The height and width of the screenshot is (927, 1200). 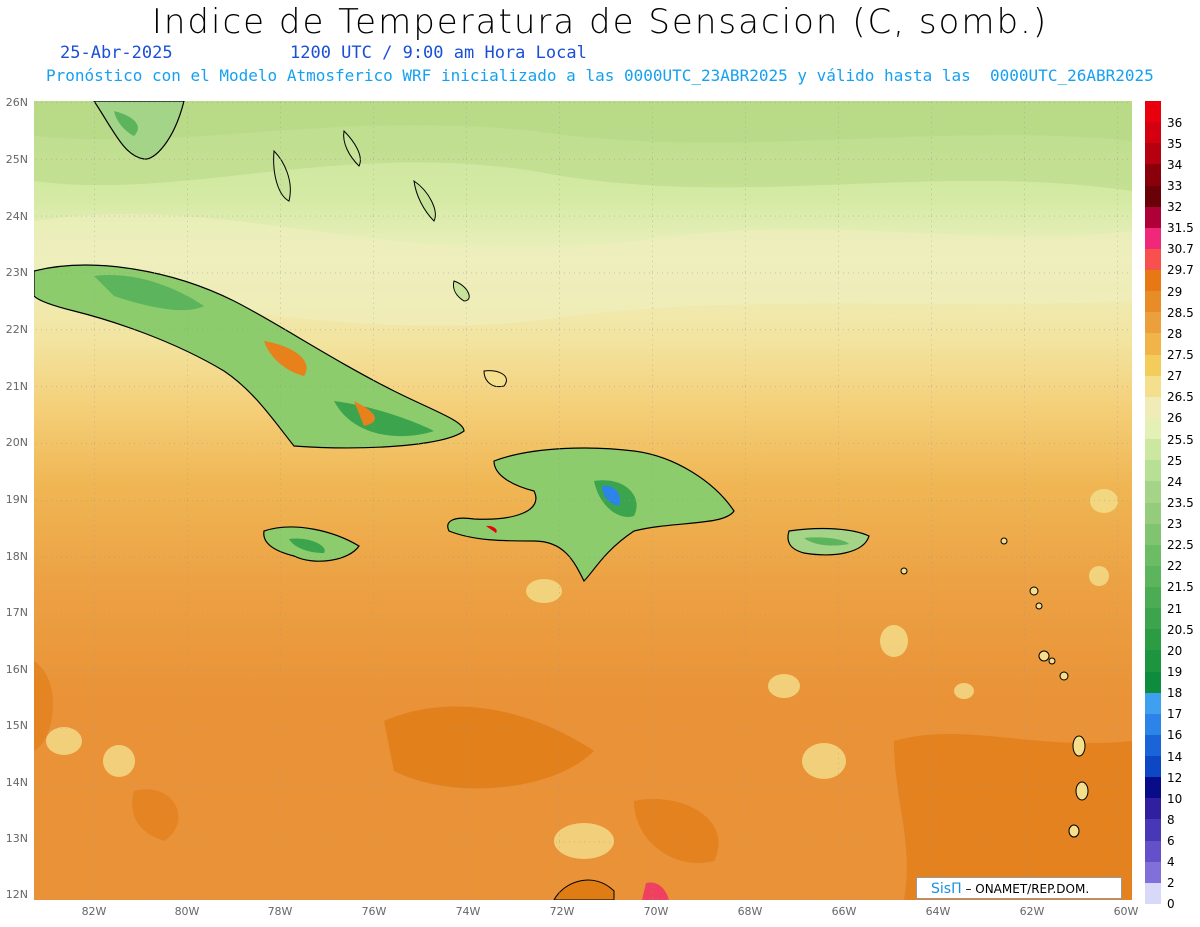 I want to click on valid-time: 1200 UTC / 9:00 am Hora Local, so click(x=438, y=53).